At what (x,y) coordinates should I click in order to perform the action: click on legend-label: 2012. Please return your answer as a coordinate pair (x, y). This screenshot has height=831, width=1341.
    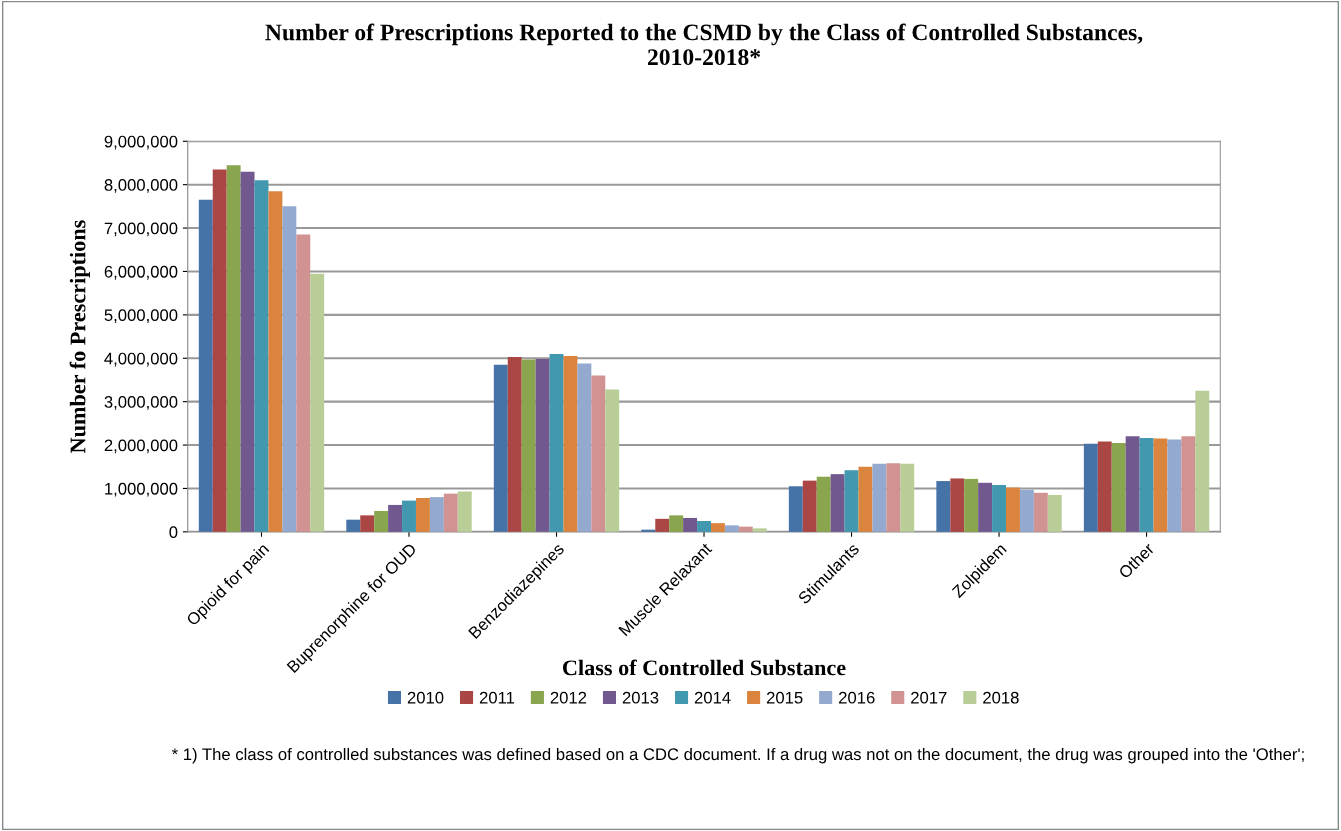
    Looking at the image, I should click on (568, 697).